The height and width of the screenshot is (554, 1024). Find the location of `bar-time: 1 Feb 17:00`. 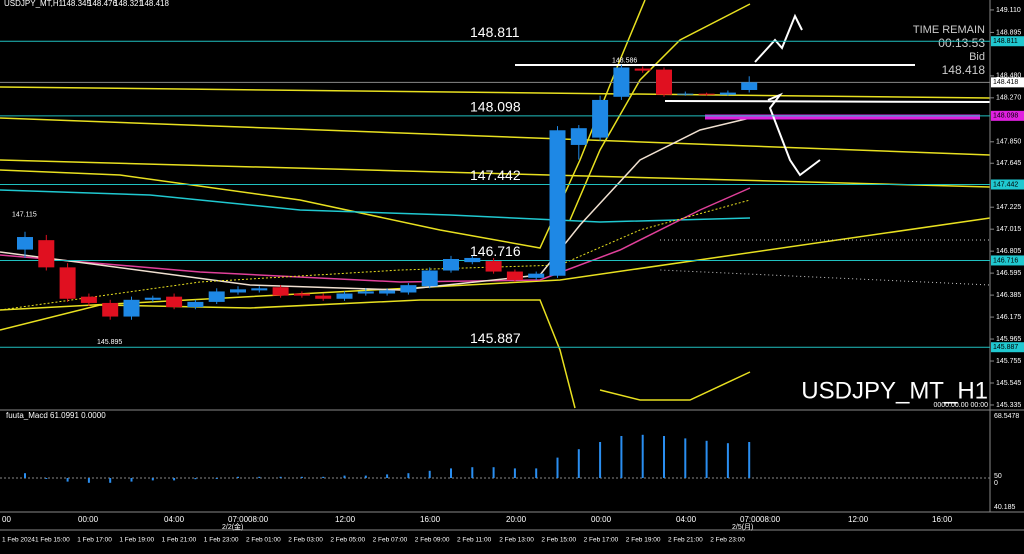

bar-time: 1 Feb 17:00 is located at coordinates (94, 540).